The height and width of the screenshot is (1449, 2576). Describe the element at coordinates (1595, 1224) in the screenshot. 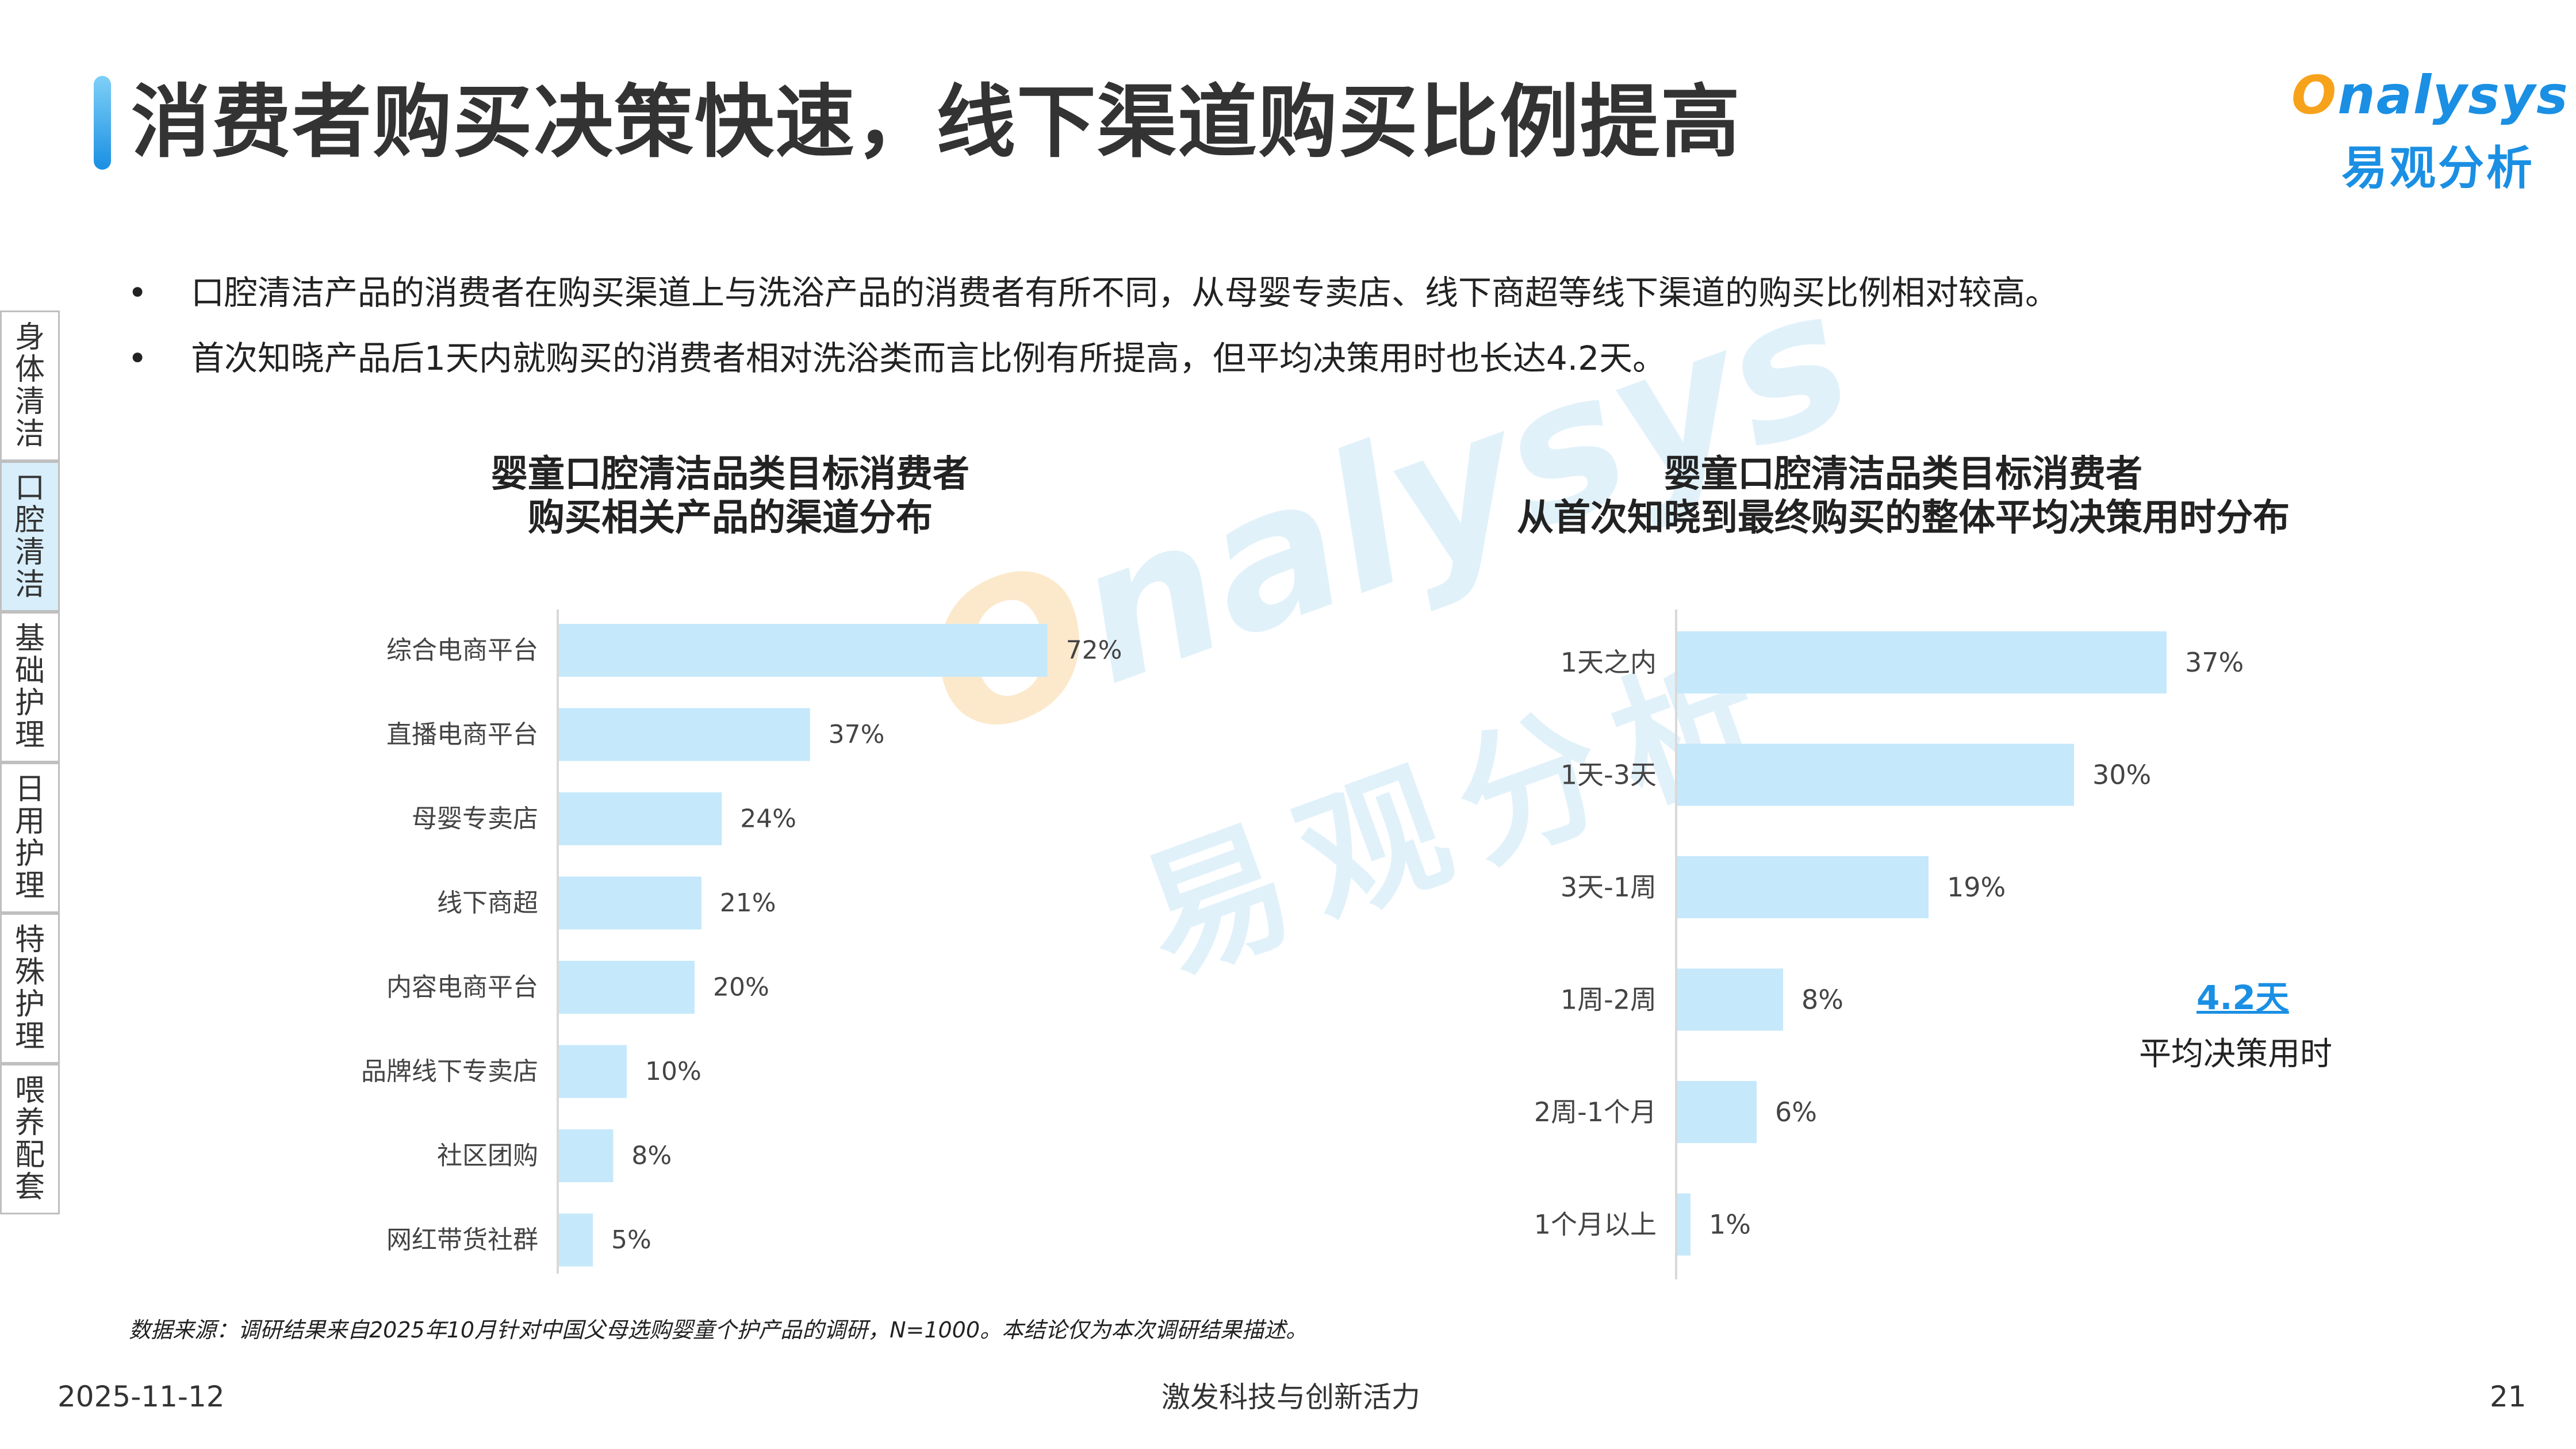

I see `chart2-category-label: 1个月以上` at that location.